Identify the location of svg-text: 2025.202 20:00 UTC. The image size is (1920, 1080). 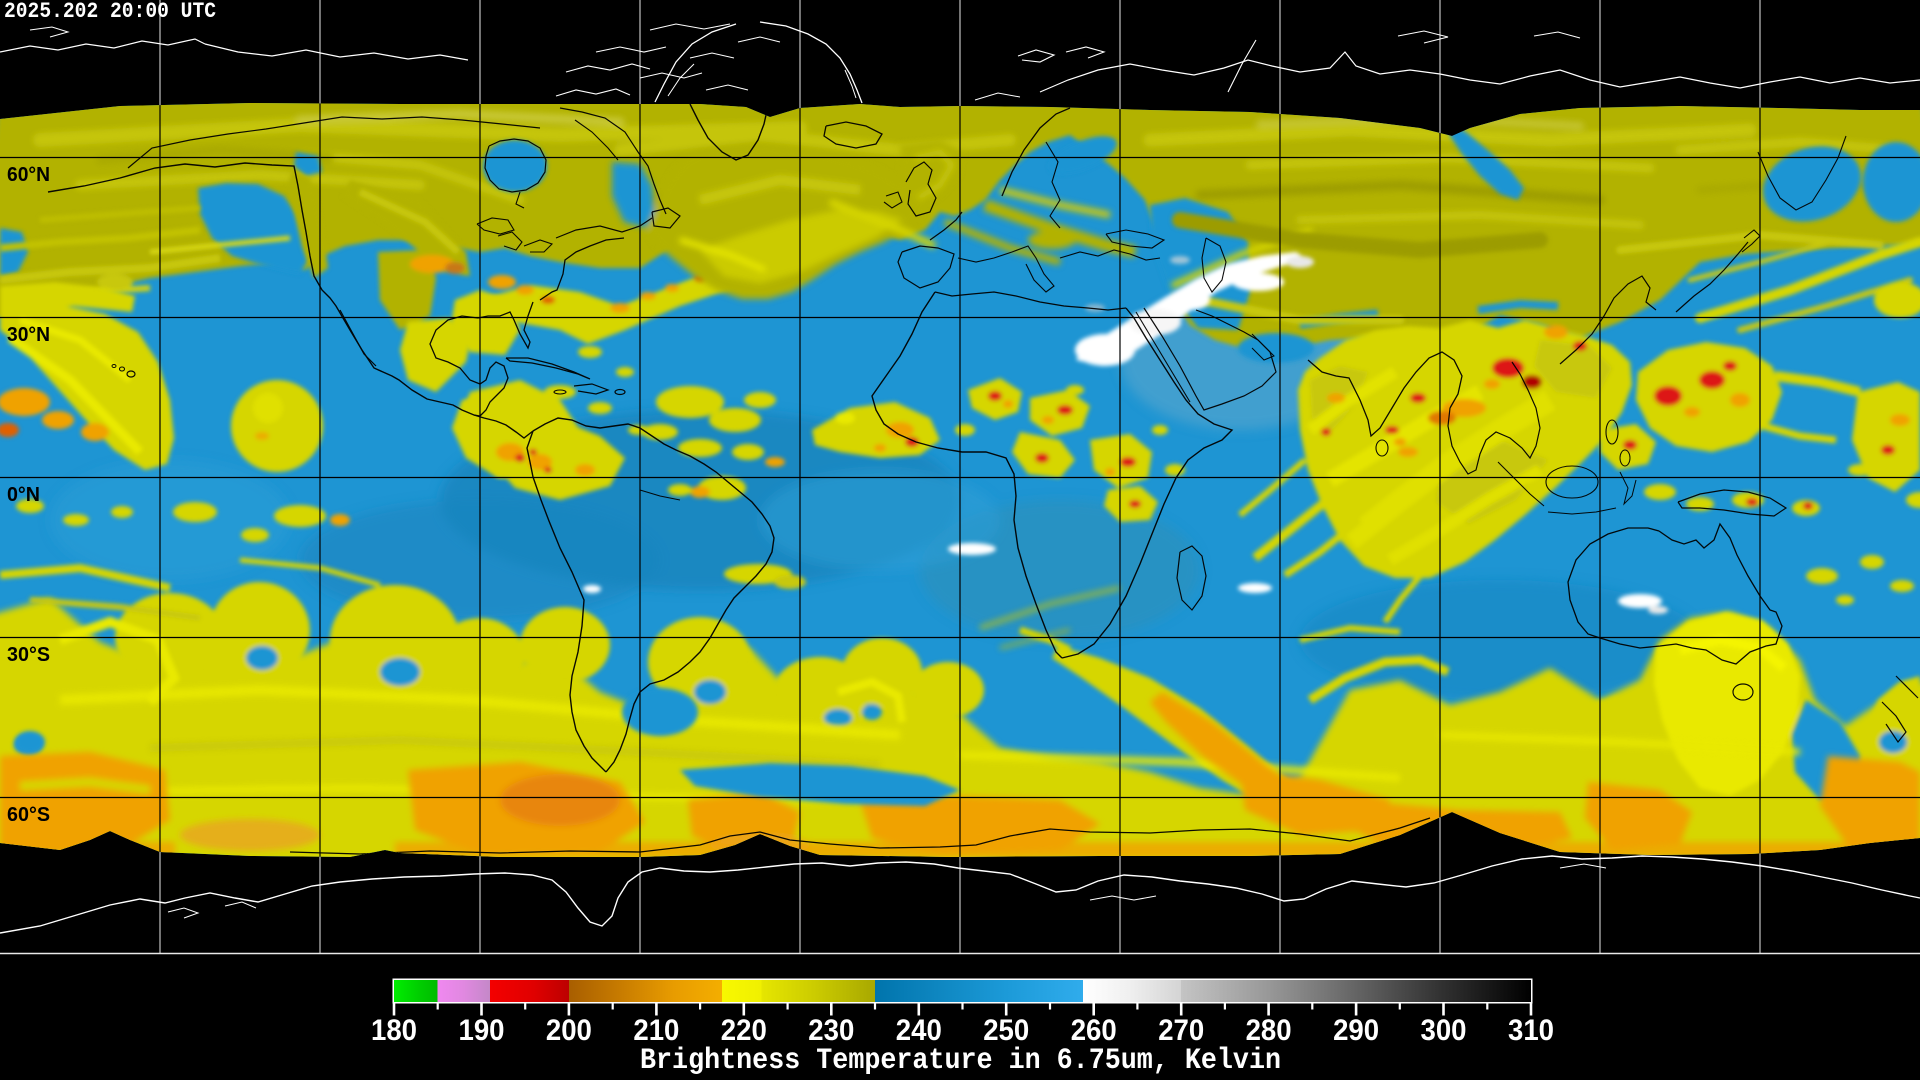
(110, 12).